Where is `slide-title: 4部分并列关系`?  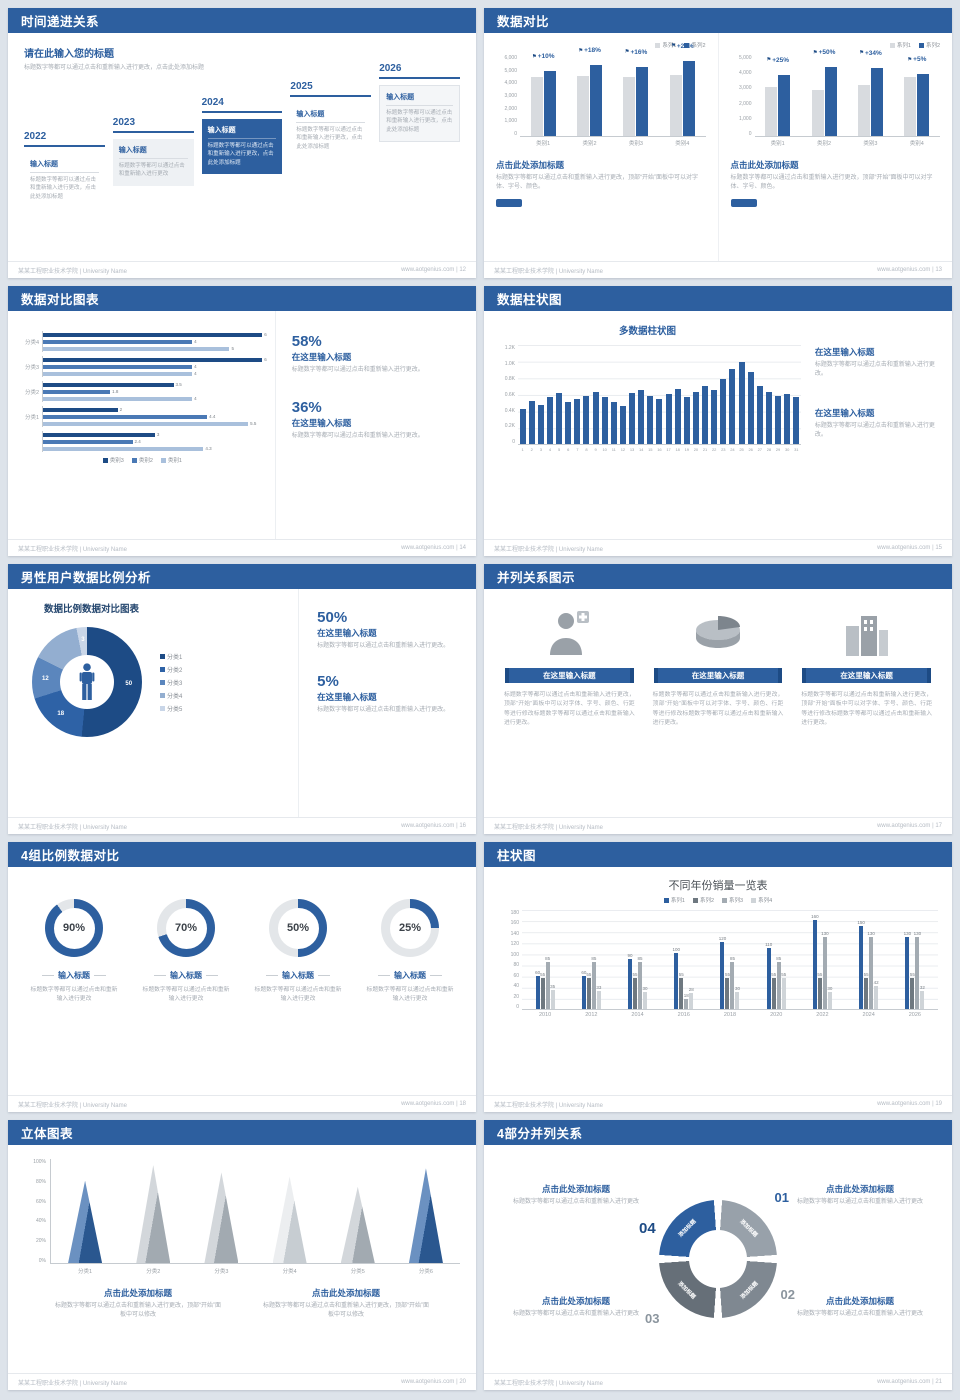
slide-title: 4部分并列关系 is located at coordinates (540, 1134).